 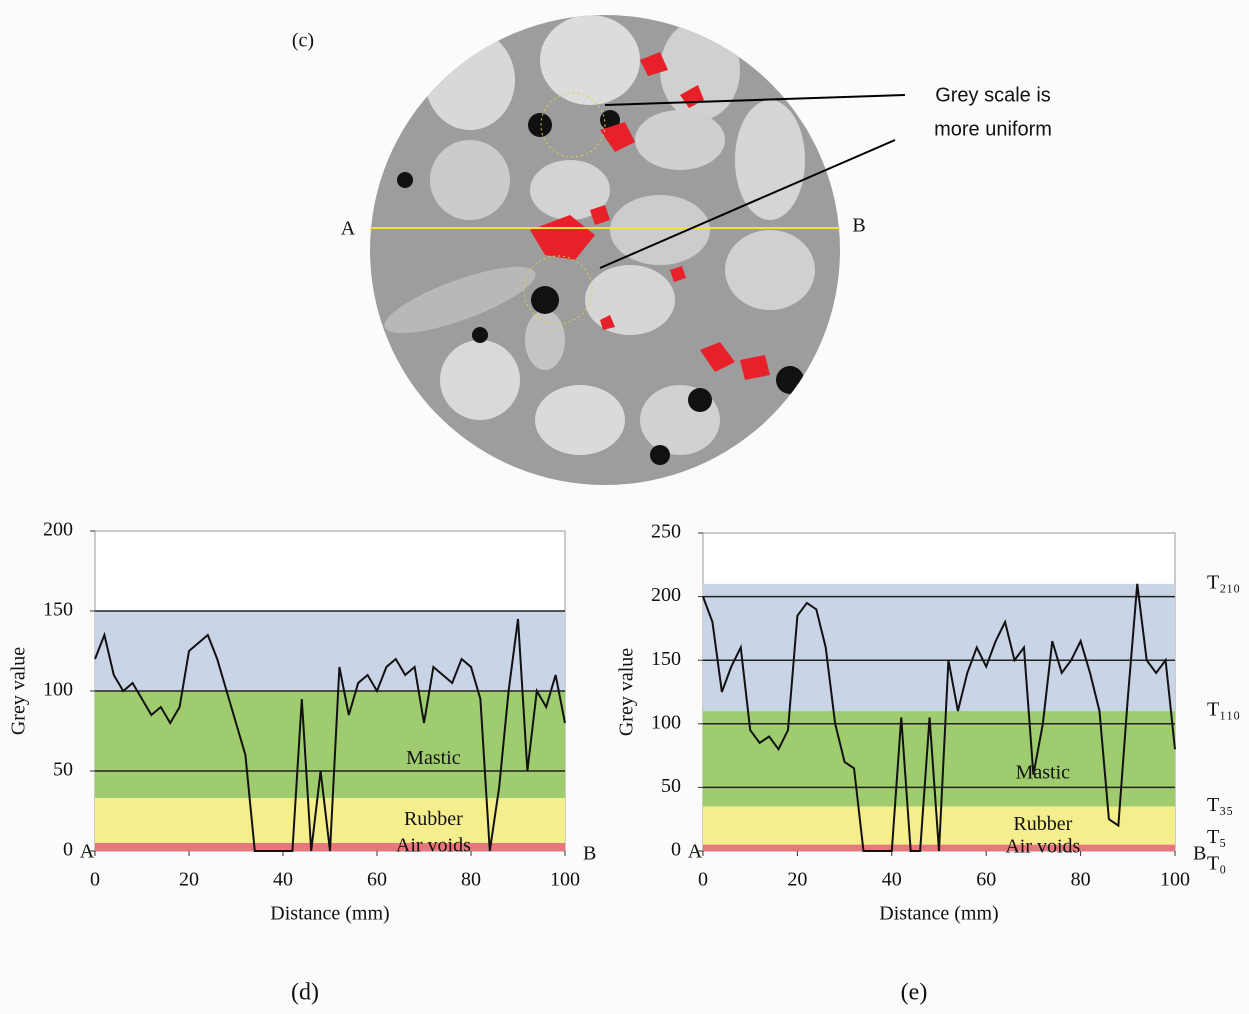 I want to click on threshold-label: T₂₁₀, so click(x=1223, y=582).